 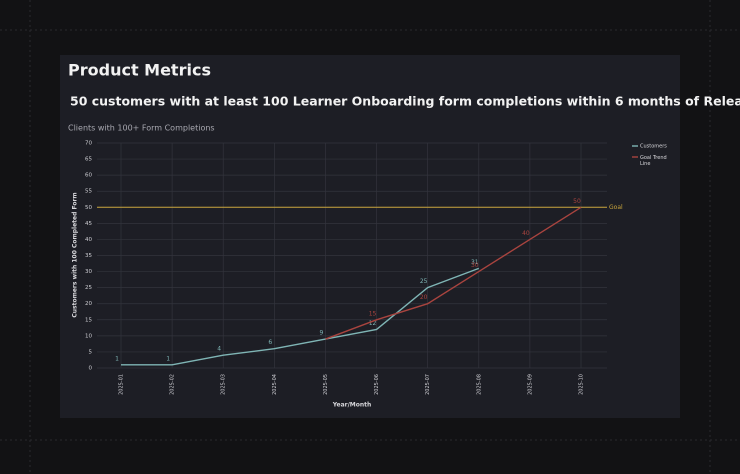 I want to click on x-tick-label: 2025-10, so click(x=582, y=384).